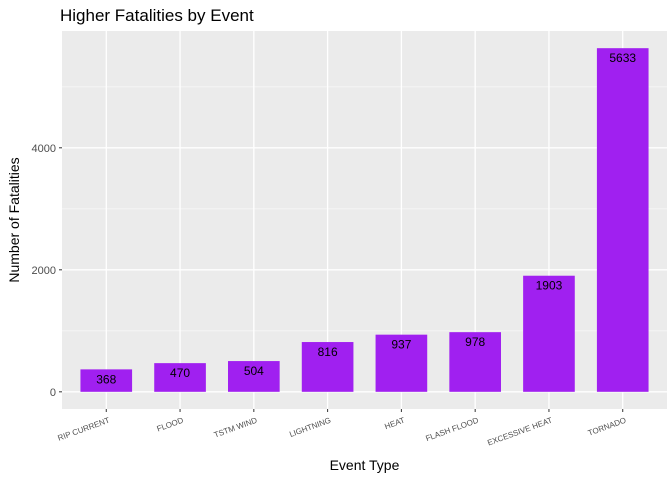 The width and height of the screenshot is (672, 480). What do you see at coordinates (475, 342) in the screenshot?
I see `bar-value-label: 978` at bounding box center [475, 342].